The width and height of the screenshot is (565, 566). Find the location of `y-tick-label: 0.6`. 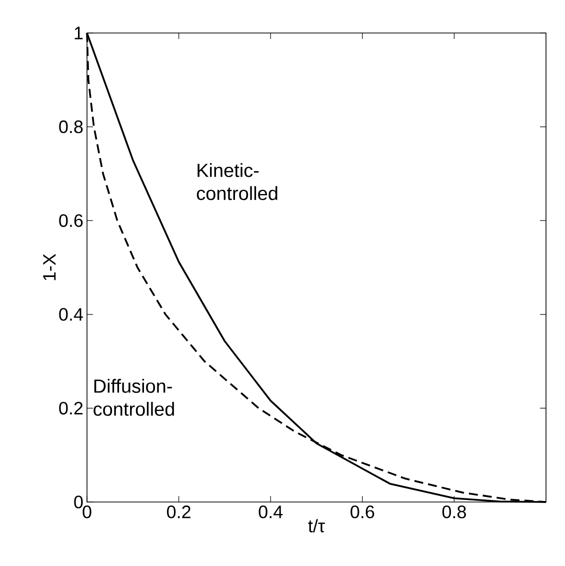

y-tick-label: 0.6 is located at coordinates (71, 220).